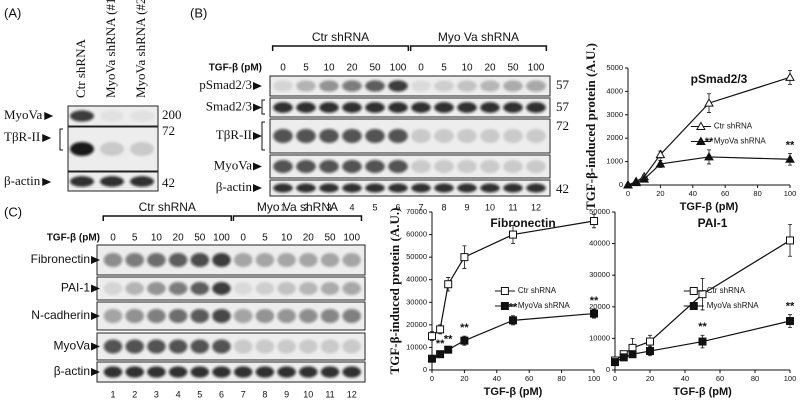 This screenshot has height=402, width=800. Describe the element at coordinates (375, 68) in the screenshot. I see `dose-label: 50` at that location.